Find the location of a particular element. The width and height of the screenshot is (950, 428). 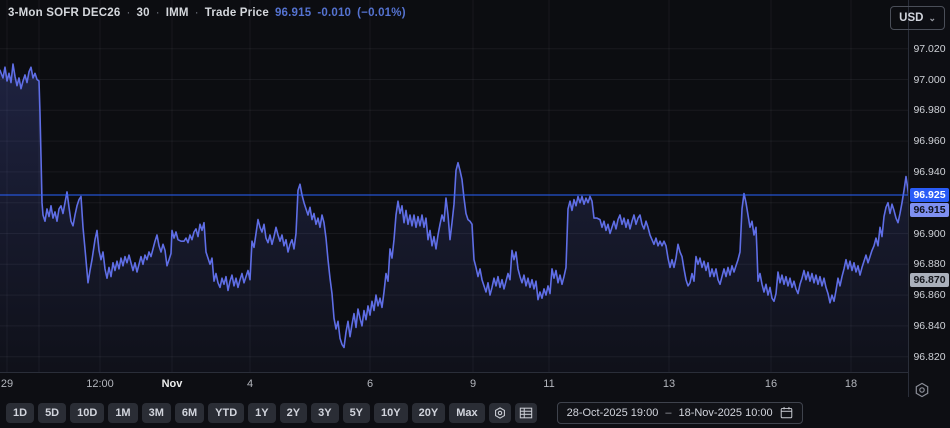

time-axis: 29 12:00 Nov 4 6 9 11 13 16 18 is located at coordinates (475, 384).